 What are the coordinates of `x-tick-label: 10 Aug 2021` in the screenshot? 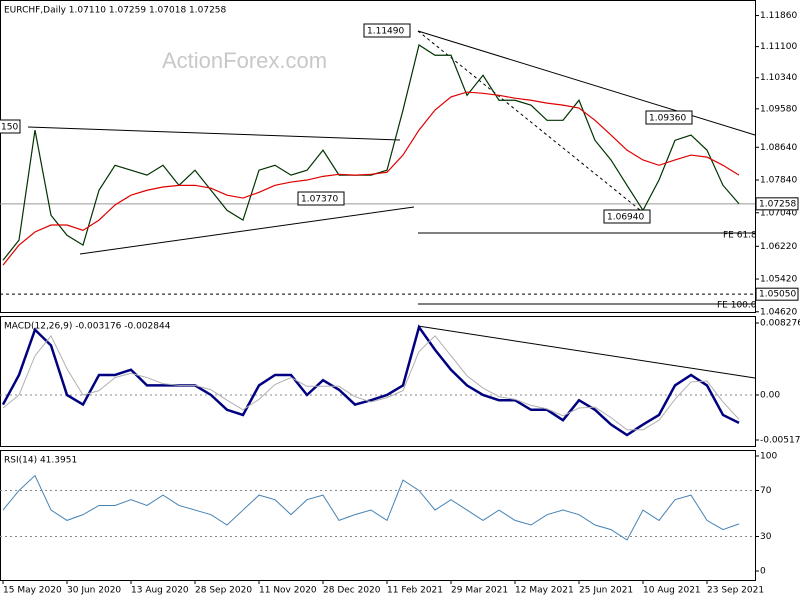 It's located at (672, 591).